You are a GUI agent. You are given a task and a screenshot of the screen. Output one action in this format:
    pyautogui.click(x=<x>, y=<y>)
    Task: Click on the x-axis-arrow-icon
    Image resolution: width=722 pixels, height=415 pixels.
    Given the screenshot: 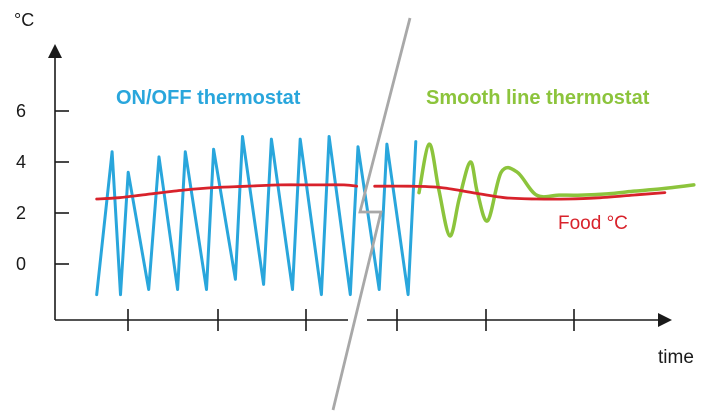 What is the action you would take?
    pyautogui.click(x=665, y=320)
    